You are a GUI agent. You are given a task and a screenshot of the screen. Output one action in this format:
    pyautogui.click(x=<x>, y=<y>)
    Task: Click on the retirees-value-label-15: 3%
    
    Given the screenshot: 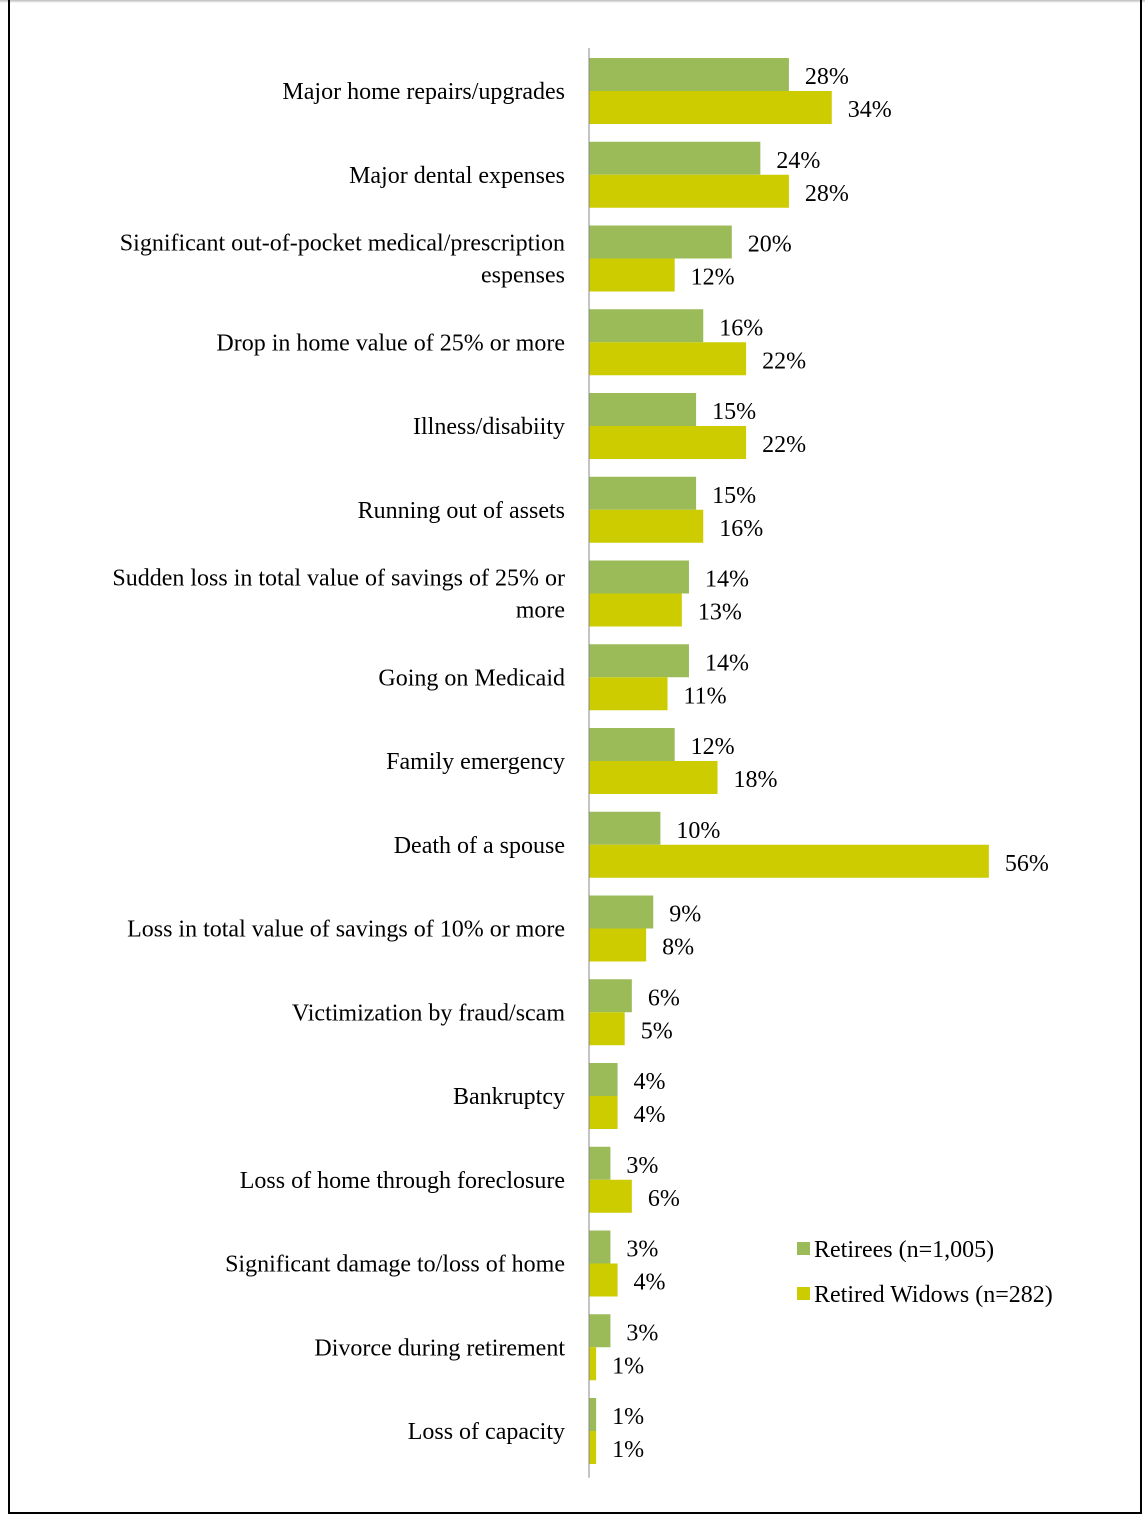 What is the action you would take?
    pyautogui.click(x=642, y=1333)
    